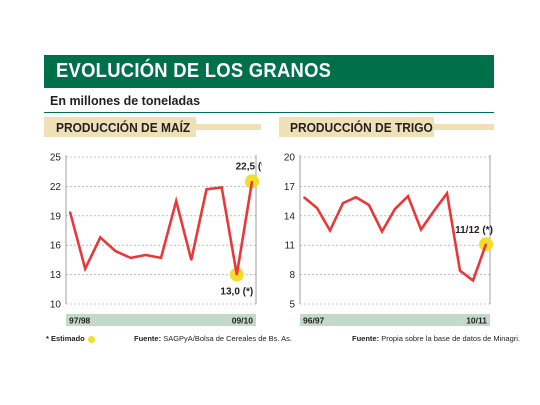 Image resolution: width=540 pixels, height=405 pixels. I want to click on maiz-x-band, so click(161, 320).